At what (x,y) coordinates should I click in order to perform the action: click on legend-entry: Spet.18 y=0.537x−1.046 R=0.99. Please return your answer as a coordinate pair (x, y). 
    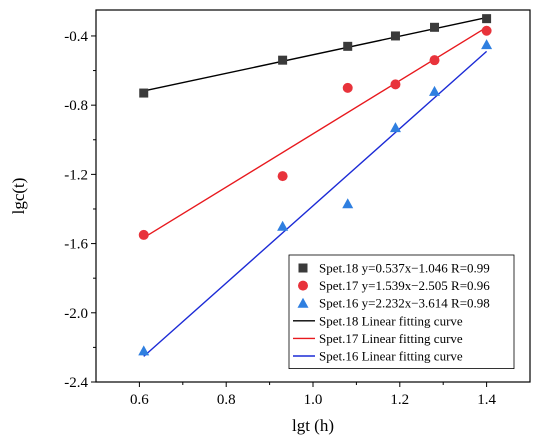
    Looking at the image, I should click on (404, 268).